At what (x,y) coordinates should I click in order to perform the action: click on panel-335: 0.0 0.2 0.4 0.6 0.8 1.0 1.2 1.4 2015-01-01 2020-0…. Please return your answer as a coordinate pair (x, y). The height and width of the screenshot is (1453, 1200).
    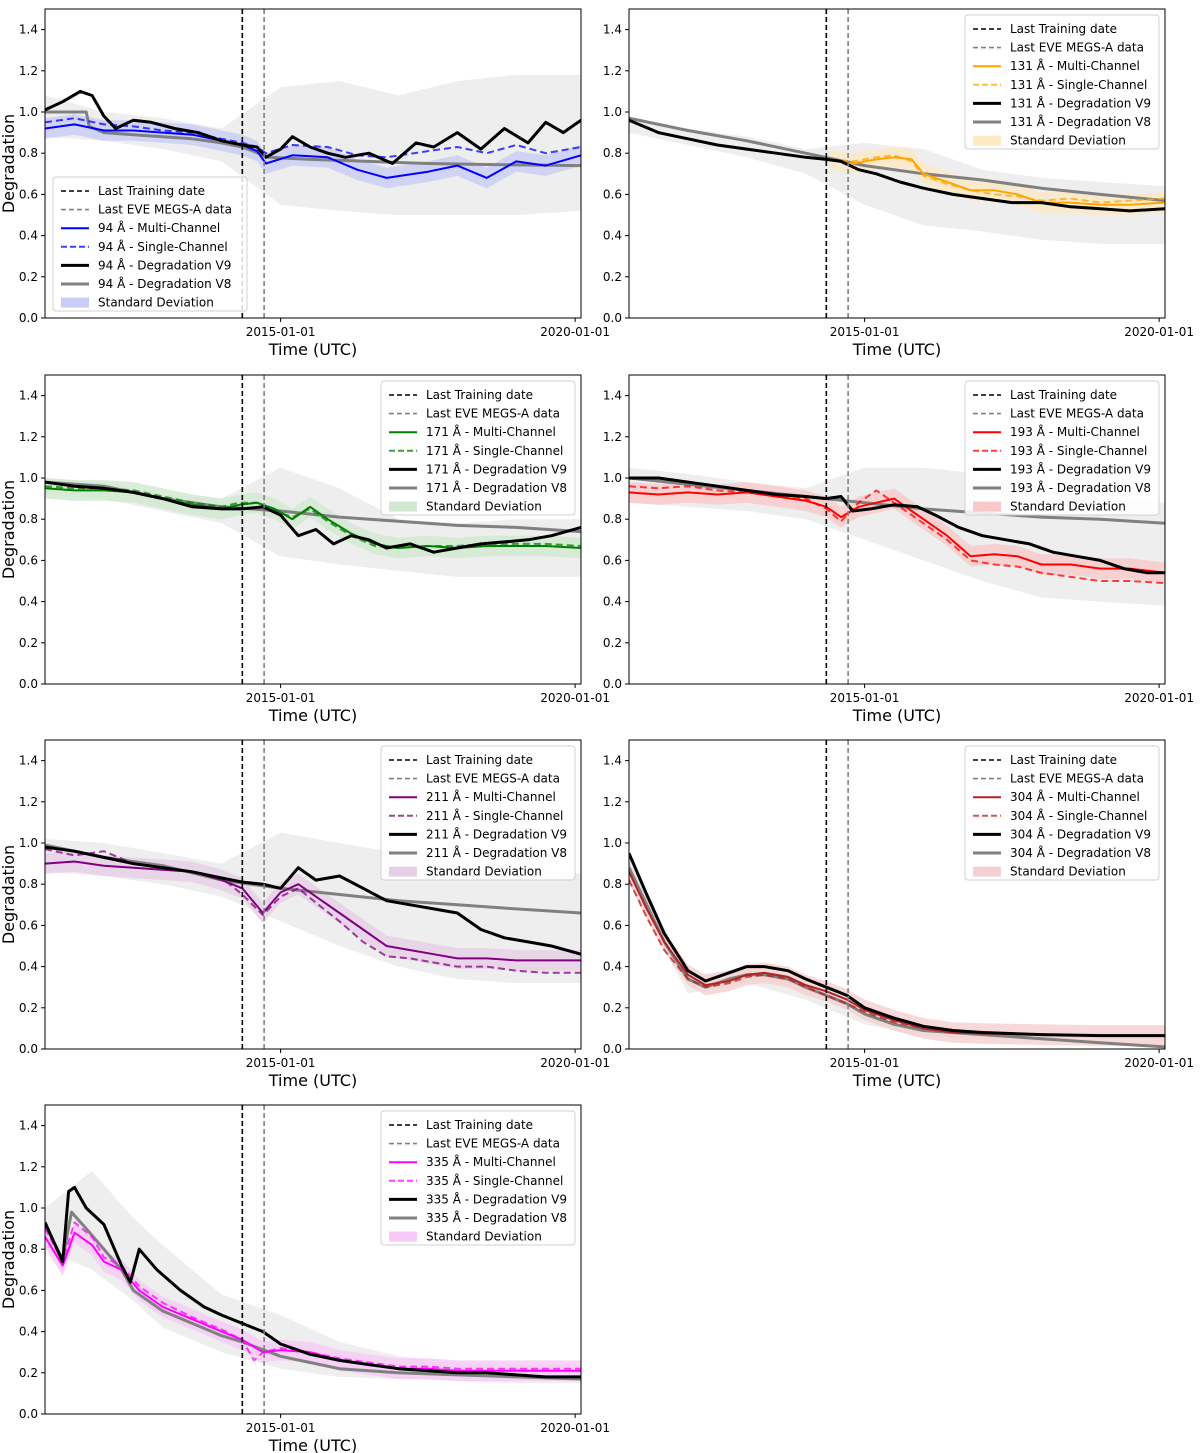
    Looking at the image, I should click on (305, 1278).